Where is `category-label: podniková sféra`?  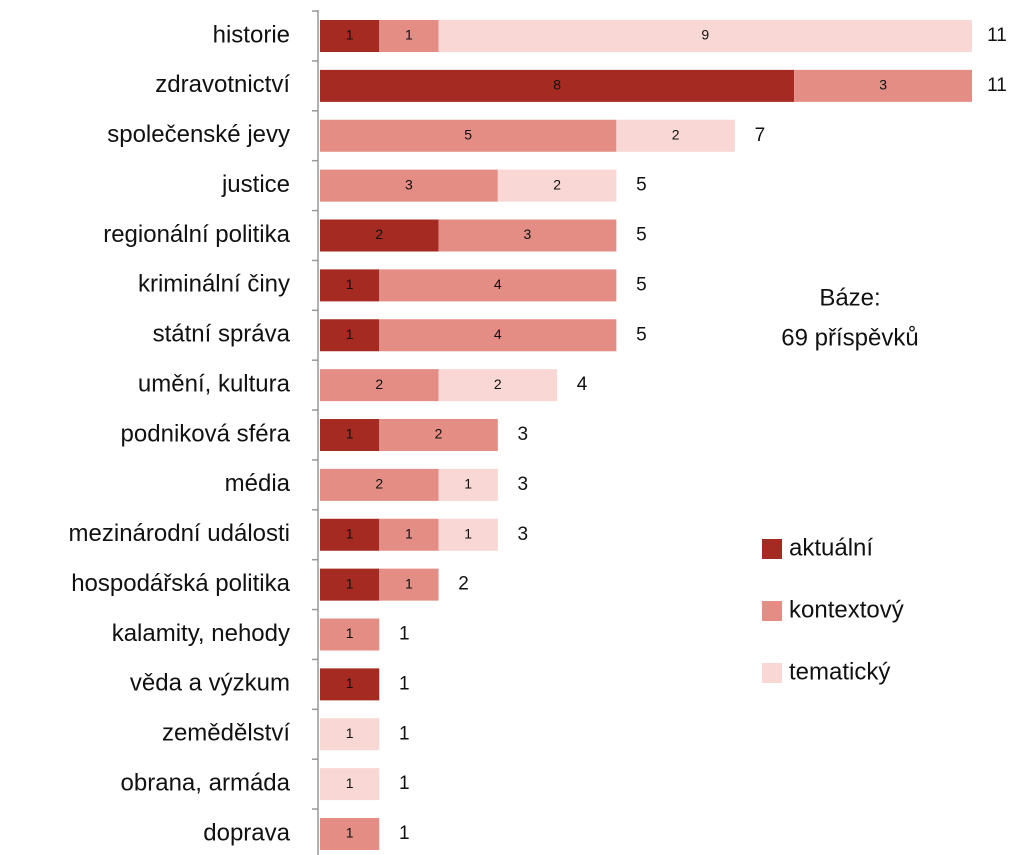
category-label: podniková sféra is located at coordinates (206, 433).